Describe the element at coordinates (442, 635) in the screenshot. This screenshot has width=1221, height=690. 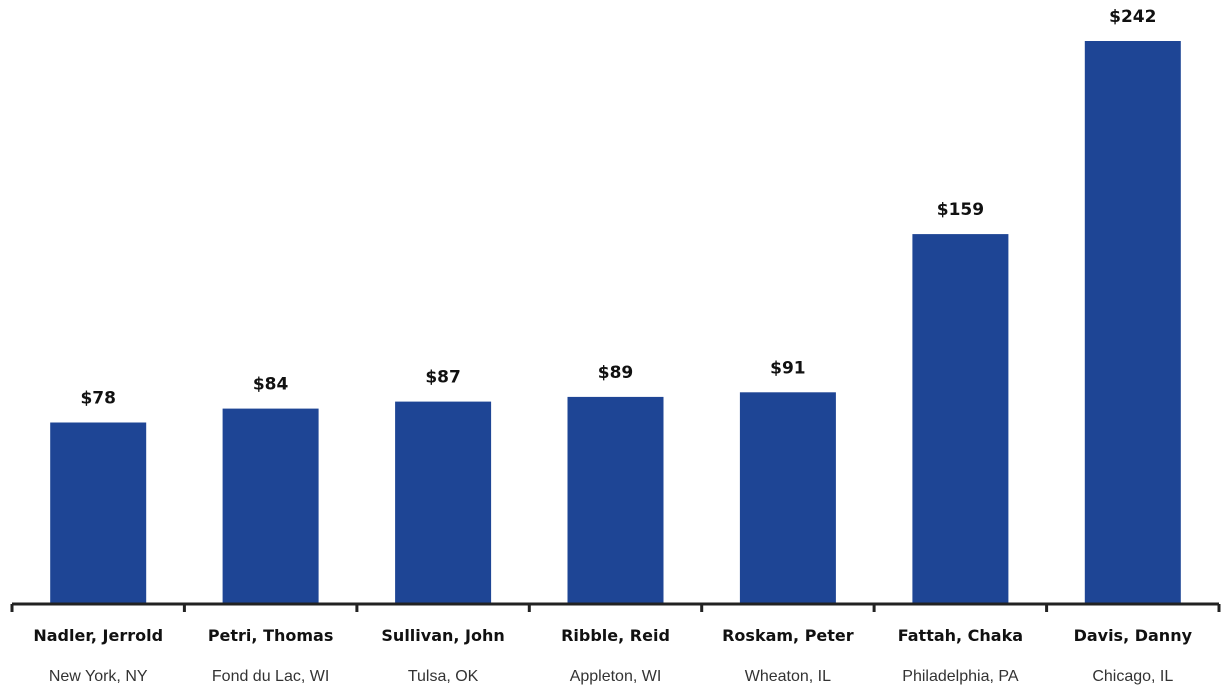
I see `category-label: Sullivan, John` at that location.